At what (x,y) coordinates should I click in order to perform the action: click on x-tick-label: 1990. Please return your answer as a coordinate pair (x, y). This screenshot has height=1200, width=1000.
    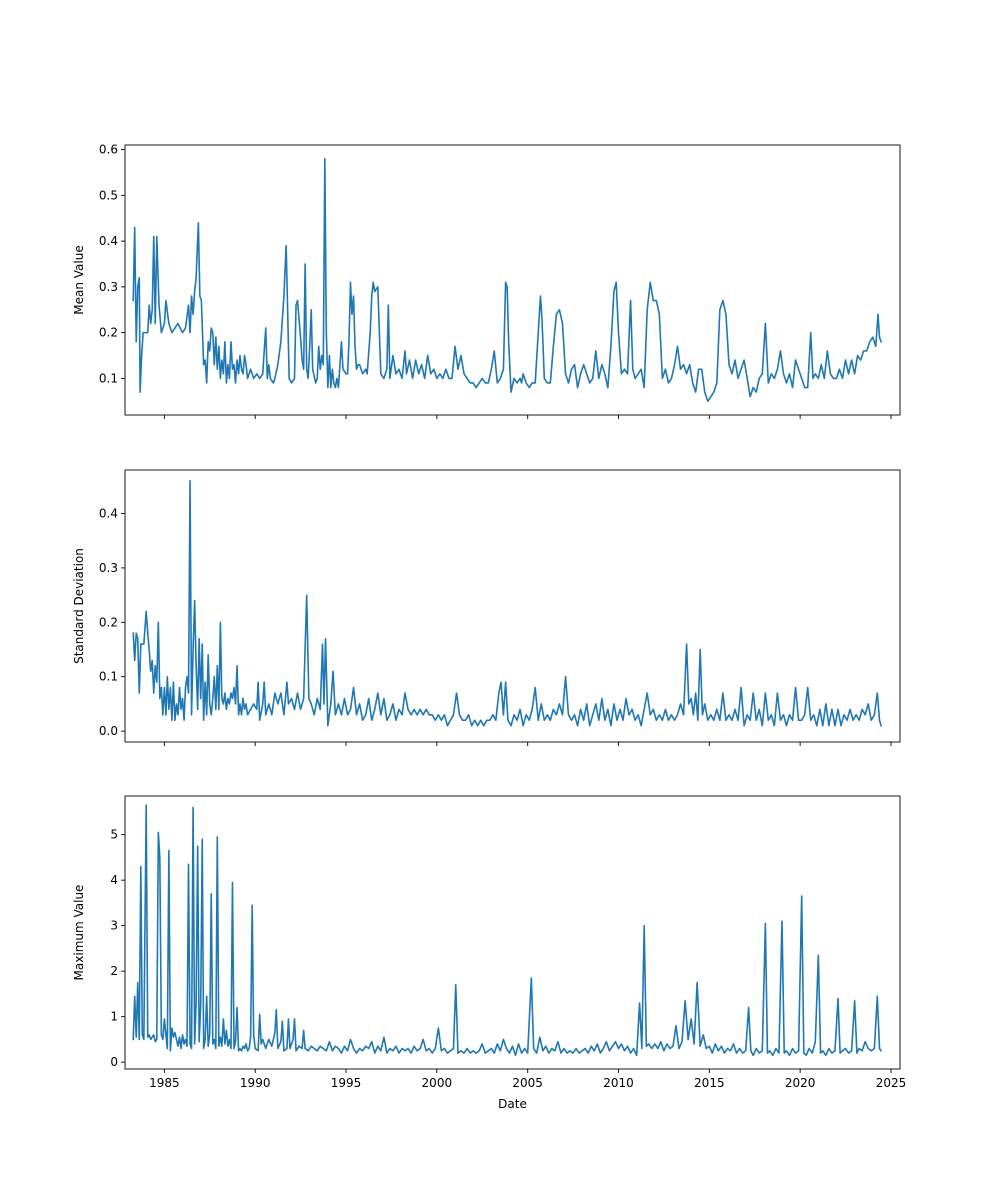
    Looking at the image, I should click on (255, 1083).